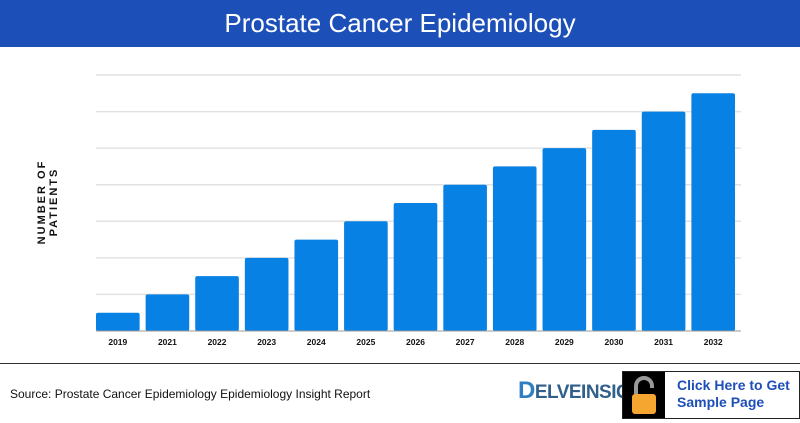 The width and height of the screenshot is (800, 423). I want to click on y-axis-label: NUMBER OF PATIENTS, so click(48, 202).